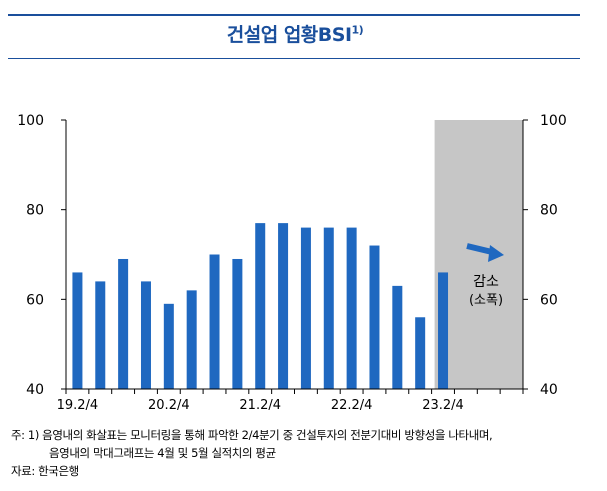 The height and width of the screenshot is (491, 607). I want to click on y-tick-label-left-100: 100, so click(30, 121).